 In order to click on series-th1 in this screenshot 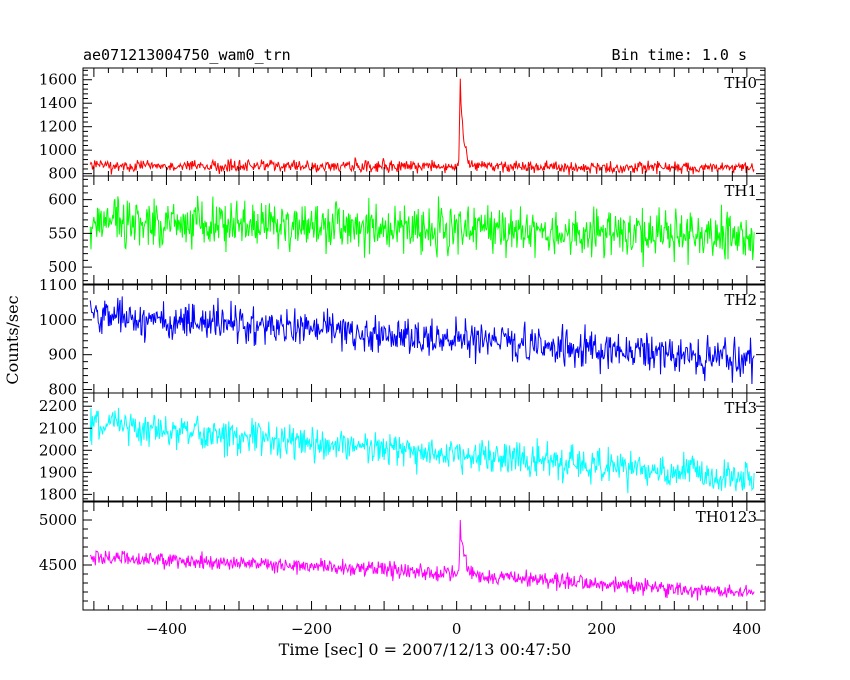, I will do `click(422, 231)`.